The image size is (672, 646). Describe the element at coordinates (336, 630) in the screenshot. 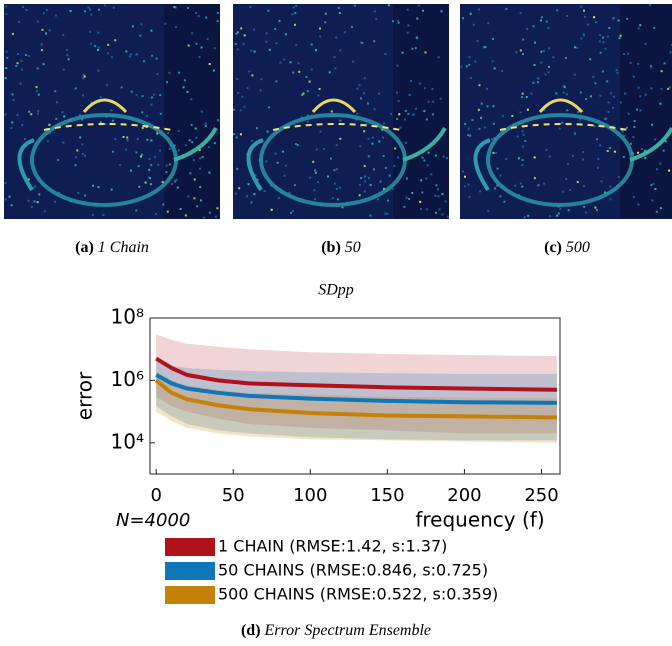

I see `figure-caption: (d) Error Spectrum Ensemble` at that location.